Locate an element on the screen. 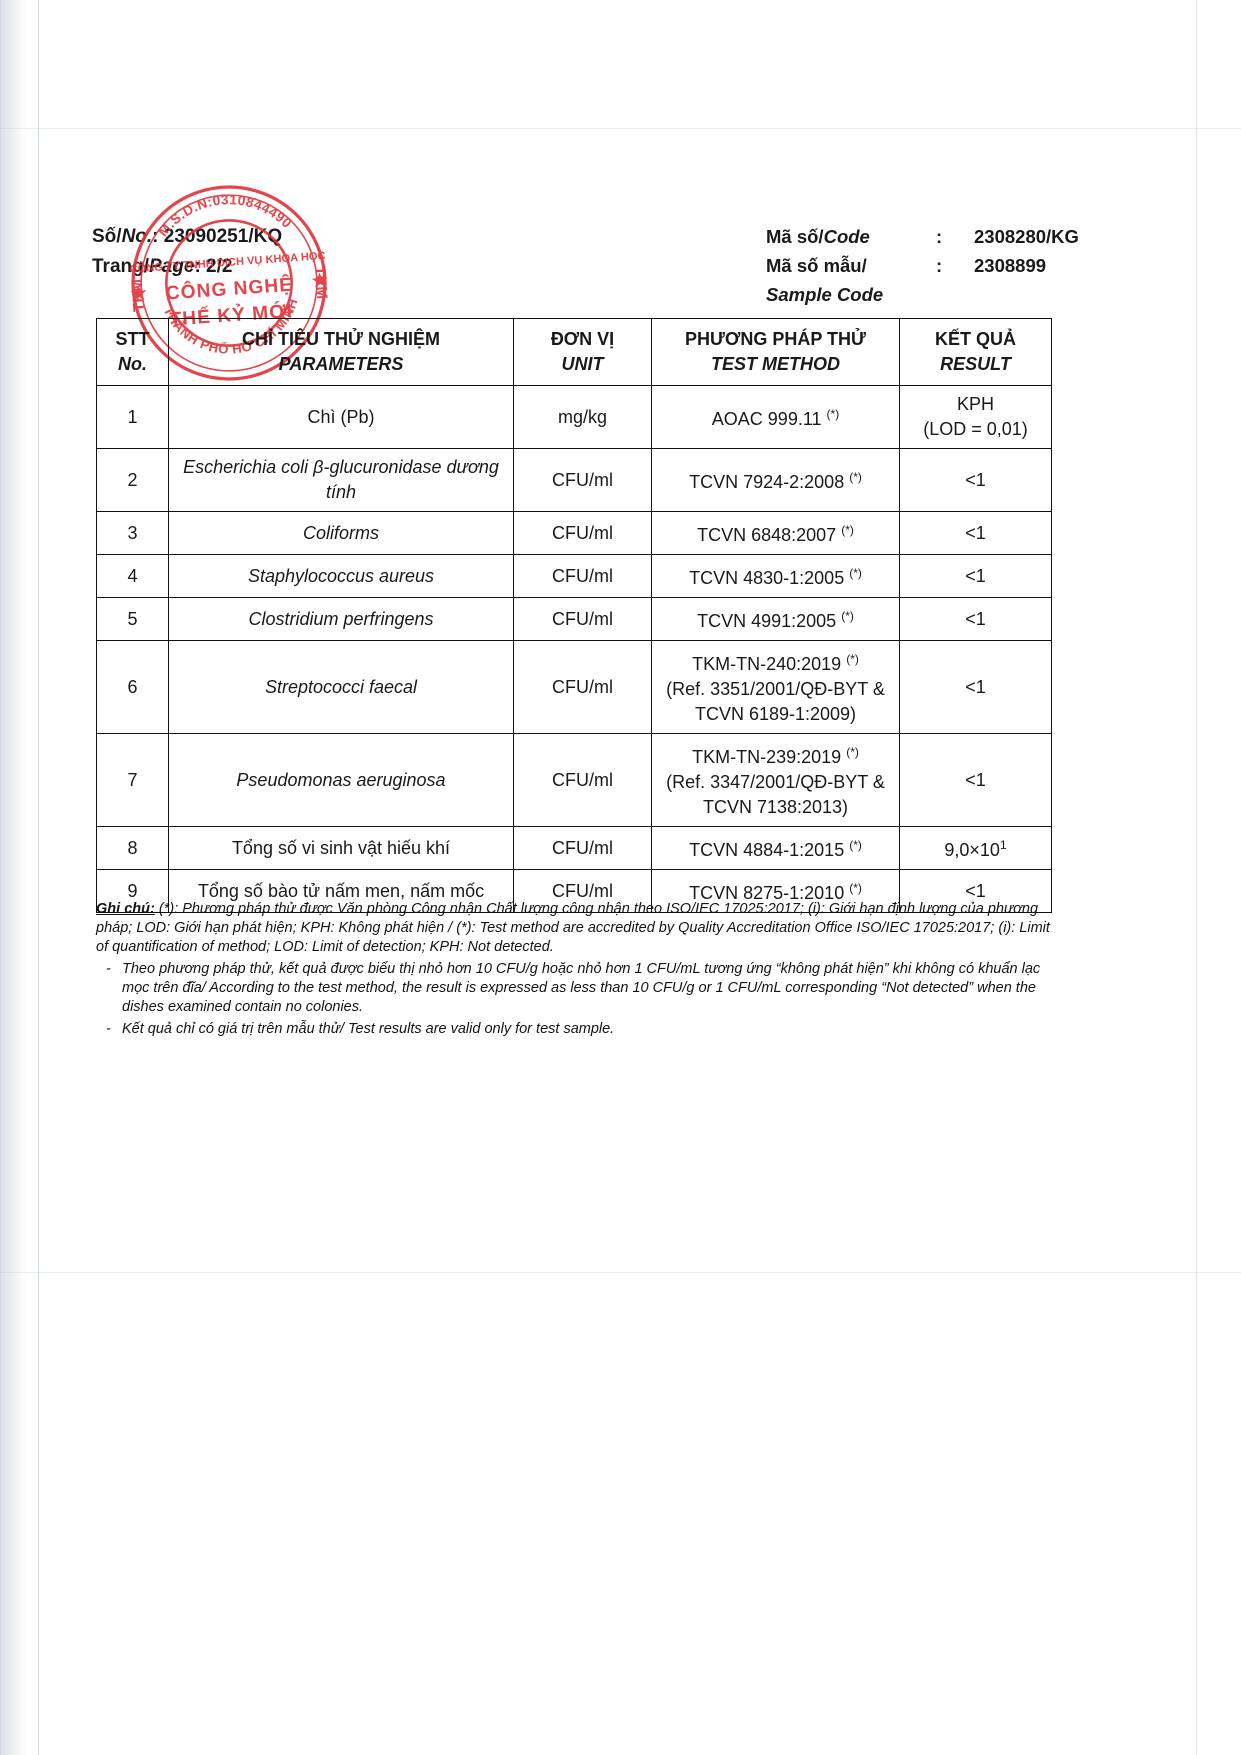 This screenshot has width=1241, height=1755. result-detection-limit: (LOD = 0,01) is located at coordinates (975, 429).